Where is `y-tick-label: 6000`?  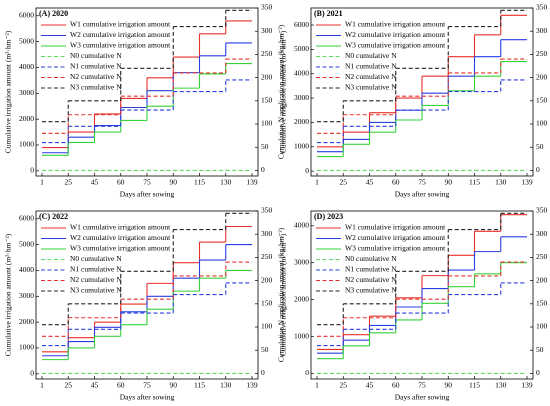 y-tick-label: 6000 is located at coordinates (26, 14).